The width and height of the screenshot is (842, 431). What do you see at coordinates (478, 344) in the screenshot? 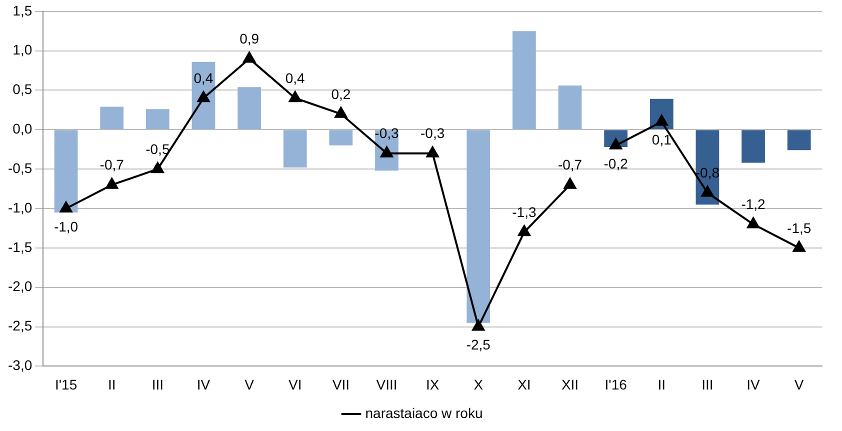
I see `data-label: -2,5` at bounding box center [478, 344].